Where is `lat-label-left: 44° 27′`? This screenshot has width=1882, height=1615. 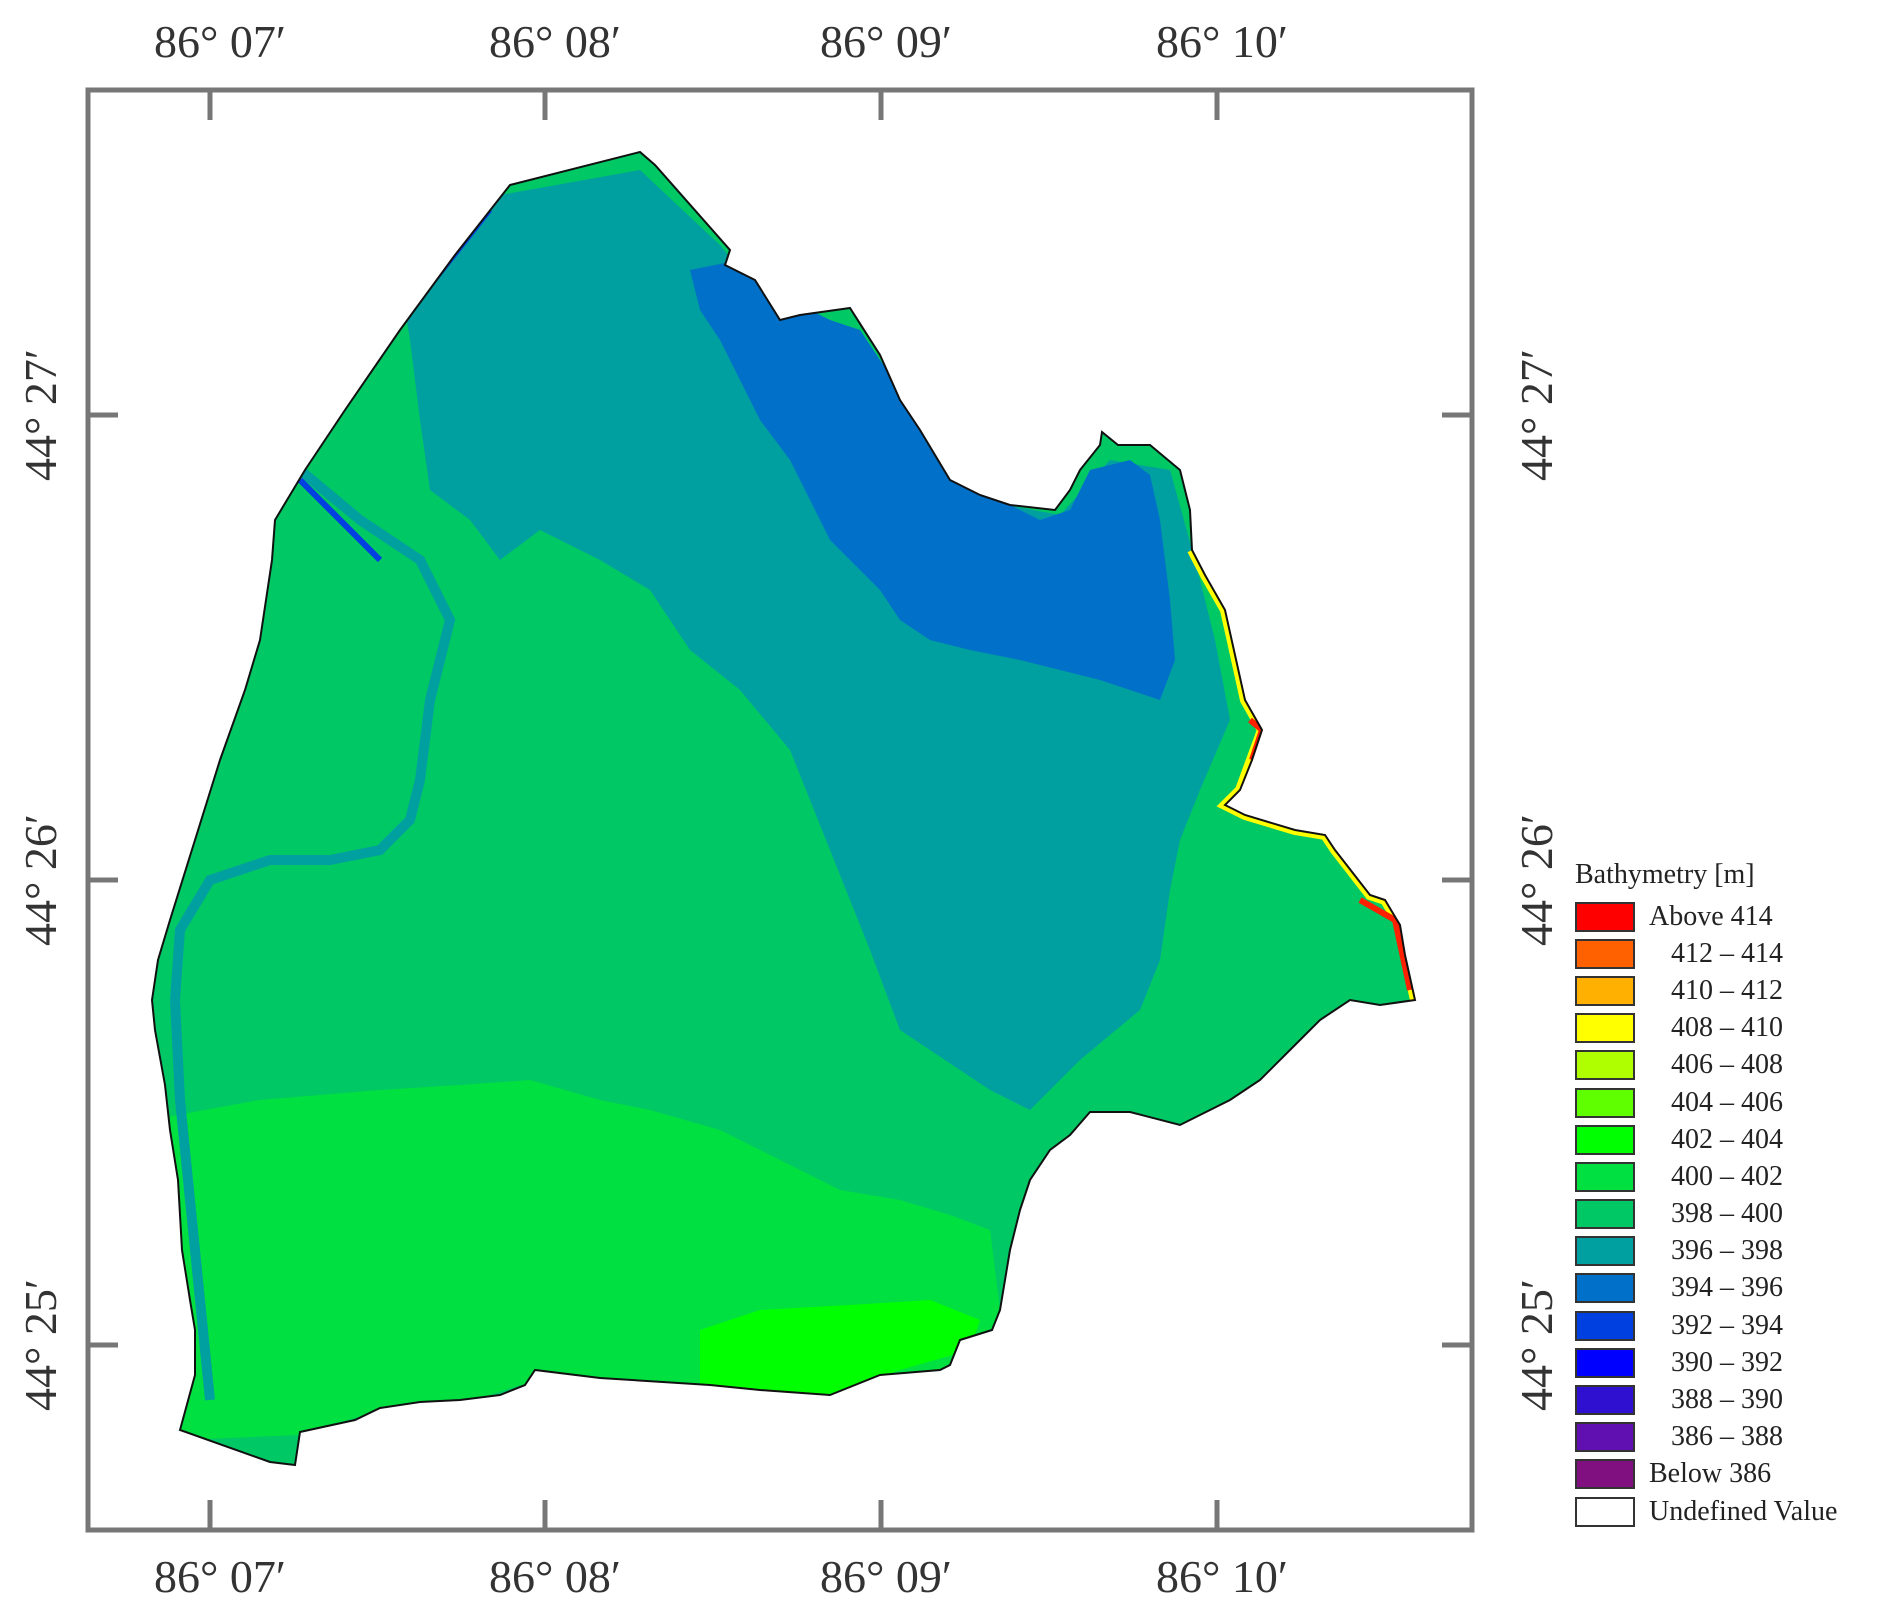 lat-label-left: 44° 27′ is located at coordinates (40, 415).